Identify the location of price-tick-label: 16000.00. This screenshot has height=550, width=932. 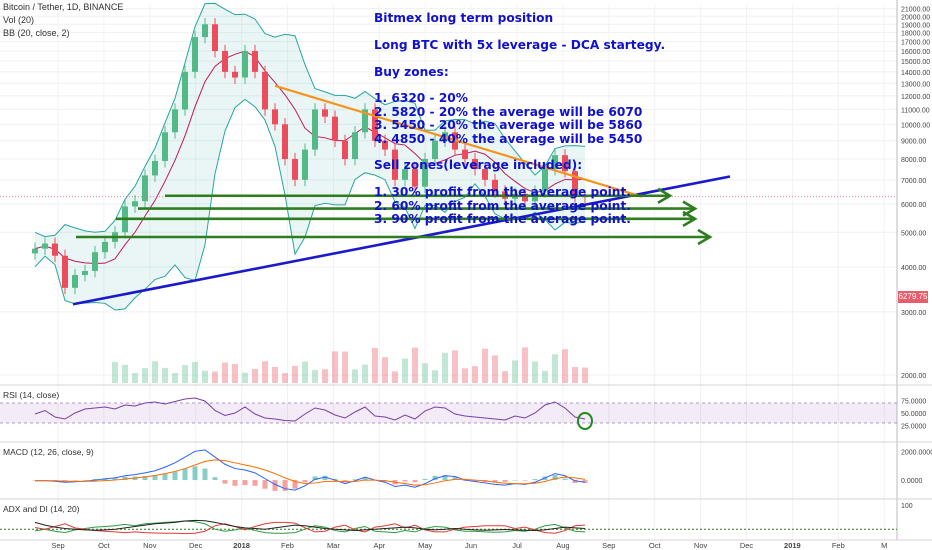
(915, 52).